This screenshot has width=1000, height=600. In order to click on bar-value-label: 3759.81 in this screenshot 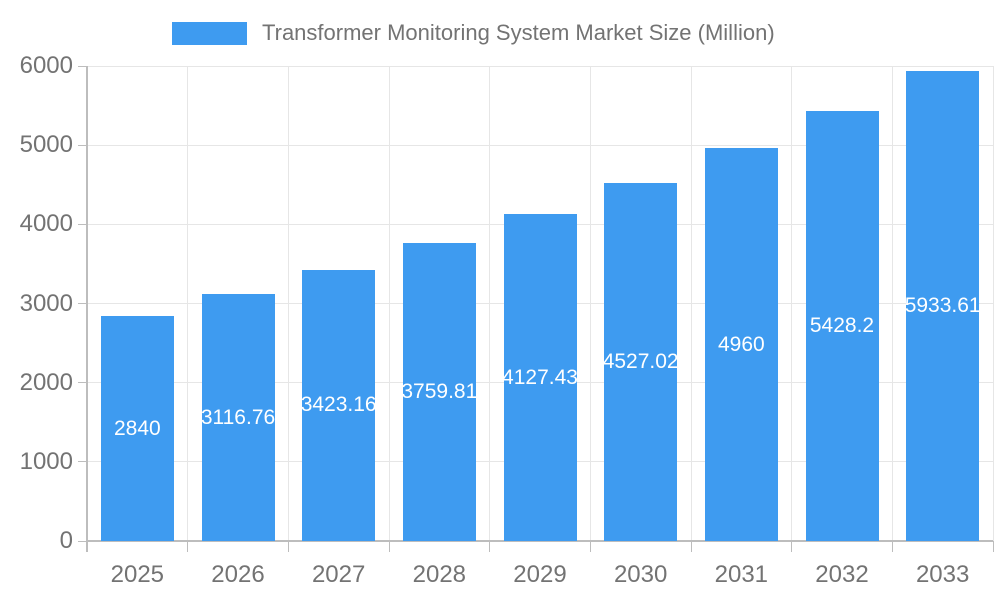, I will do `click(439, 392)`.